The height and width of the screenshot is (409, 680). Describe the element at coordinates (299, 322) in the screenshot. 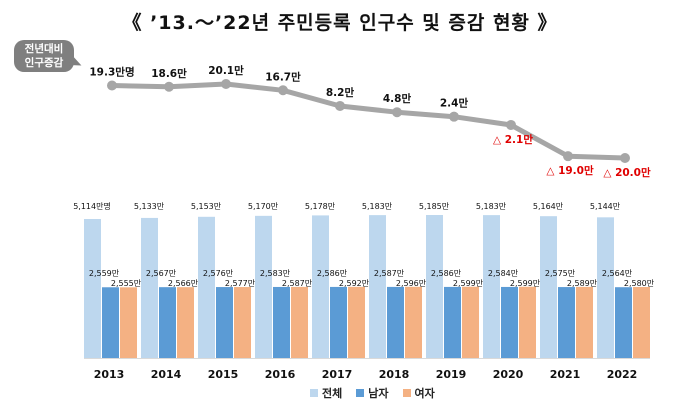

I see `bar-female-2016` at that location.